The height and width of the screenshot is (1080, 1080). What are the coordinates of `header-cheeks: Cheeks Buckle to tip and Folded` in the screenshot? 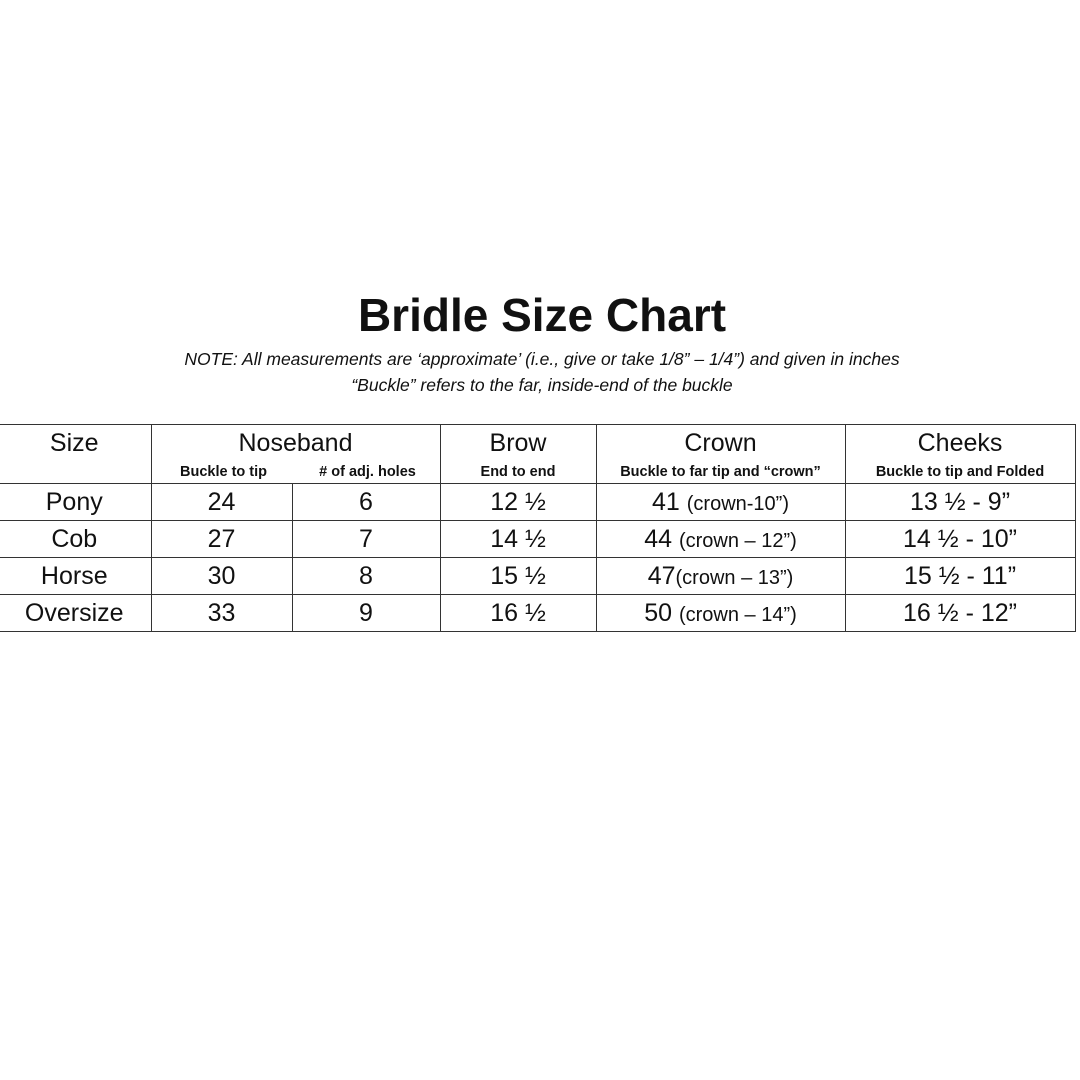 It's located at (960, 454).